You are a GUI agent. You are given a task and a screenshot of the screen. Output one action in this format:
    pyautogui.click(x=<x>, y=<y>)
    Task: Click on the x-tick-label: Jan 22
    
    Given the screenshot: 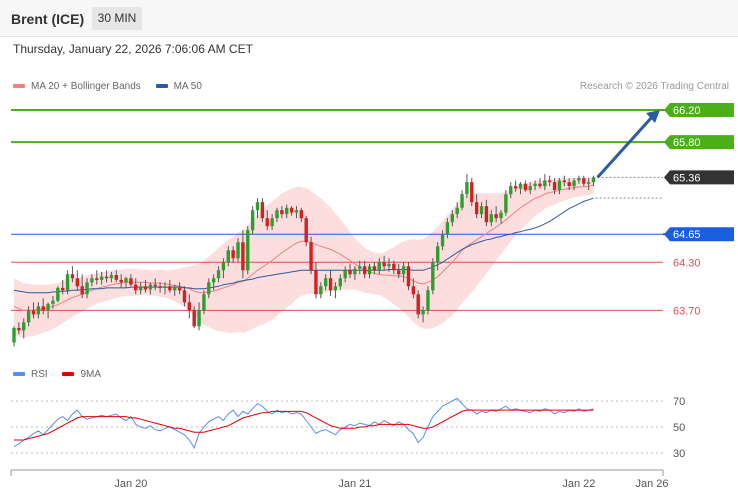 What is the action you would take?
    pyautogui.click(x=578, y=484)
    